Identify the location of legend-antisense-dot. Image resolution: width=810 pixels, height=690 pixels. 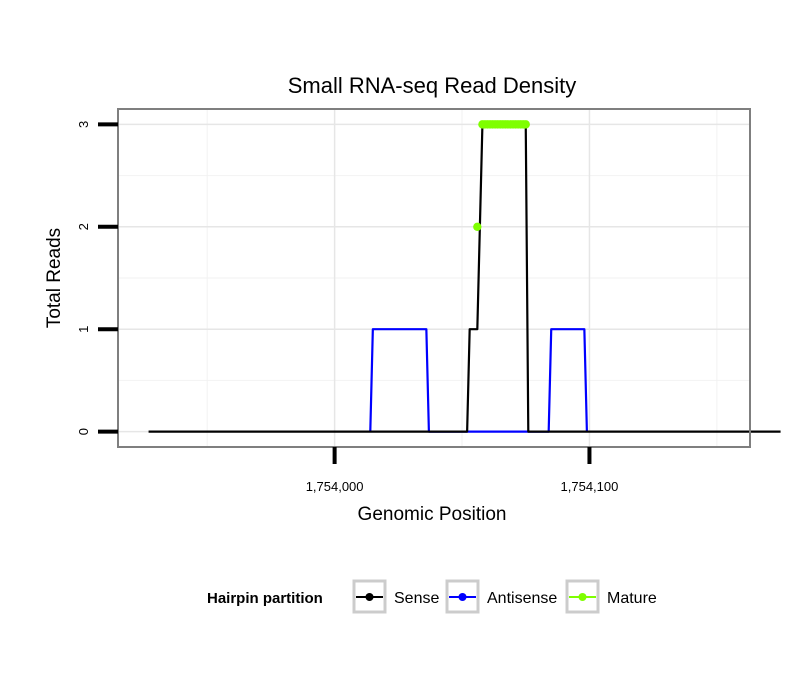
(462, 597).